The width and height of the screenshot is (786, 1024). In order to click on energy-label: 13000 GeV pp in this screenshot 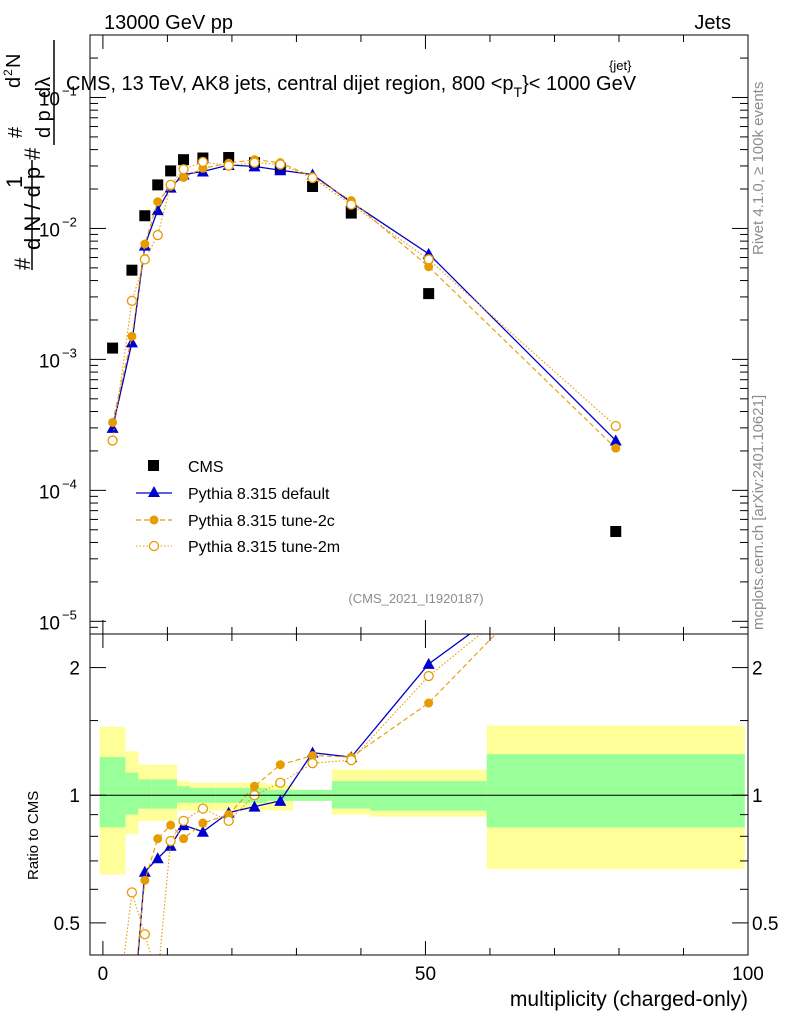, I will do `click(168, 23)`.